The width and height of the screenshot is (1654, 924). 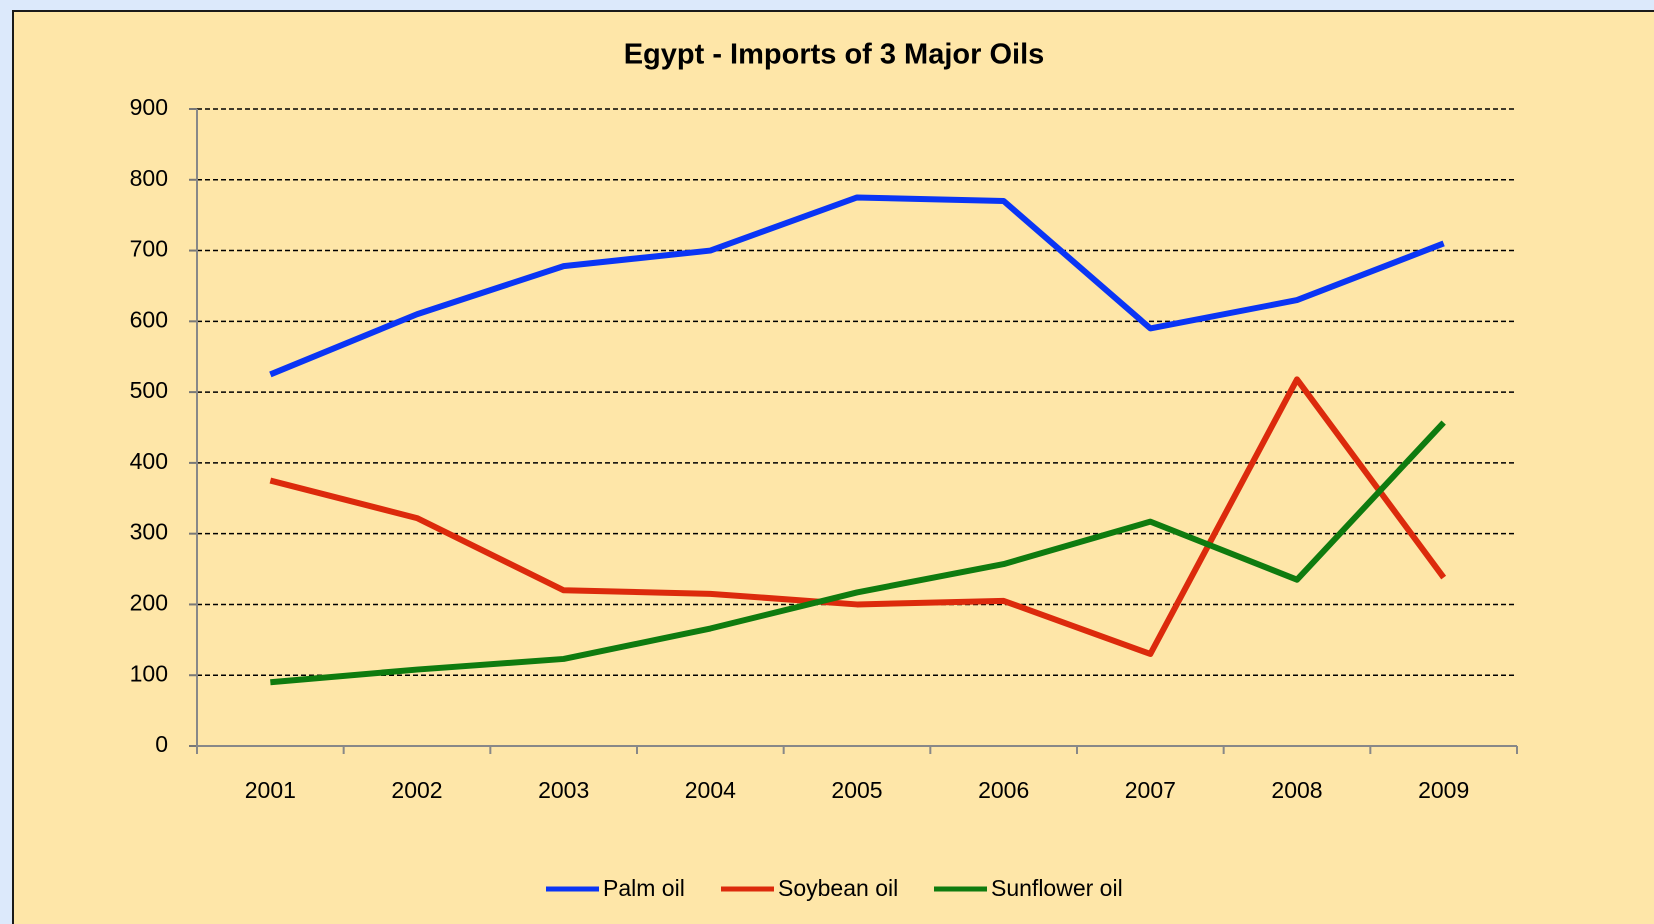 I want to click on series-line, so click(x=857, y=286).